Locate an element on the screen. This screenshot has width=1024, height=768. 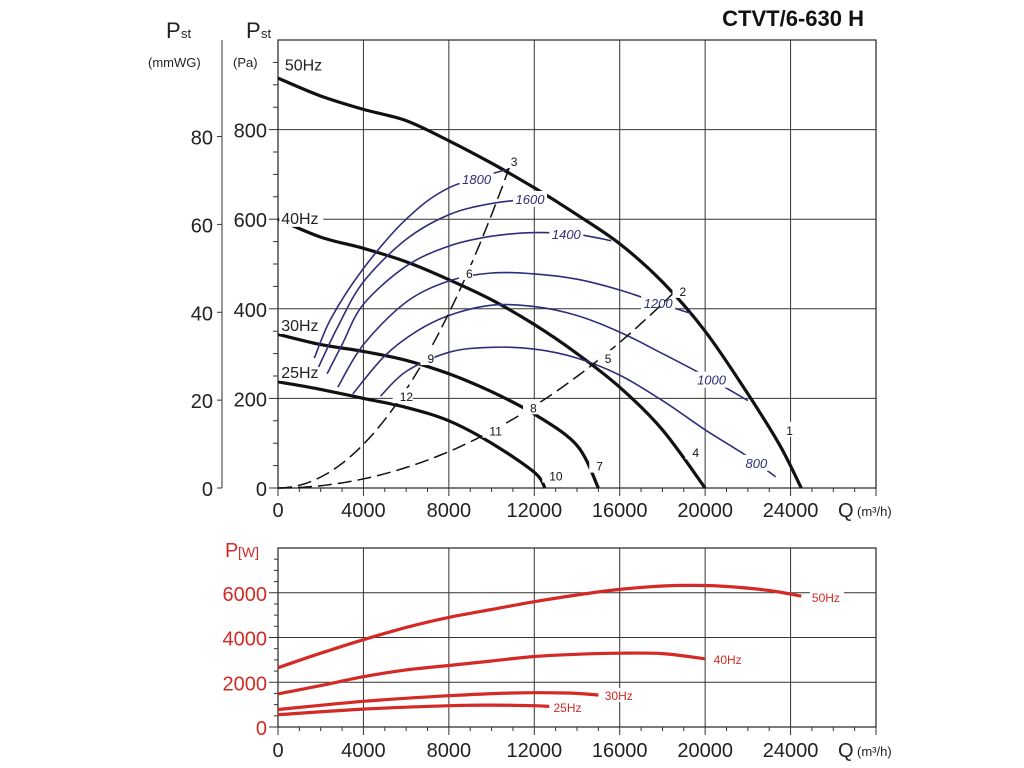
iso-curve-label: 800 is located at coordinates (757, 463).